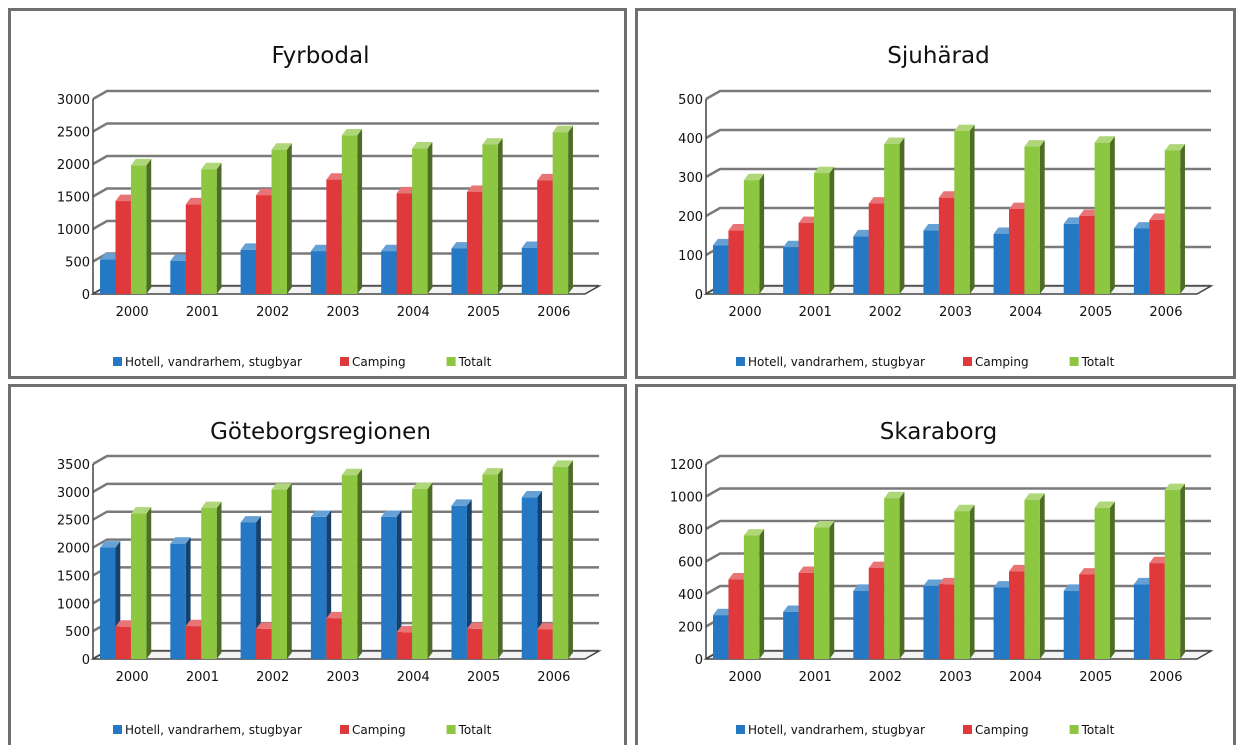  Describe the element at coordinates (391, 584) in the screenshot. I see `bar-hotell-vandrarhem-stugbyar-2004` at that location.